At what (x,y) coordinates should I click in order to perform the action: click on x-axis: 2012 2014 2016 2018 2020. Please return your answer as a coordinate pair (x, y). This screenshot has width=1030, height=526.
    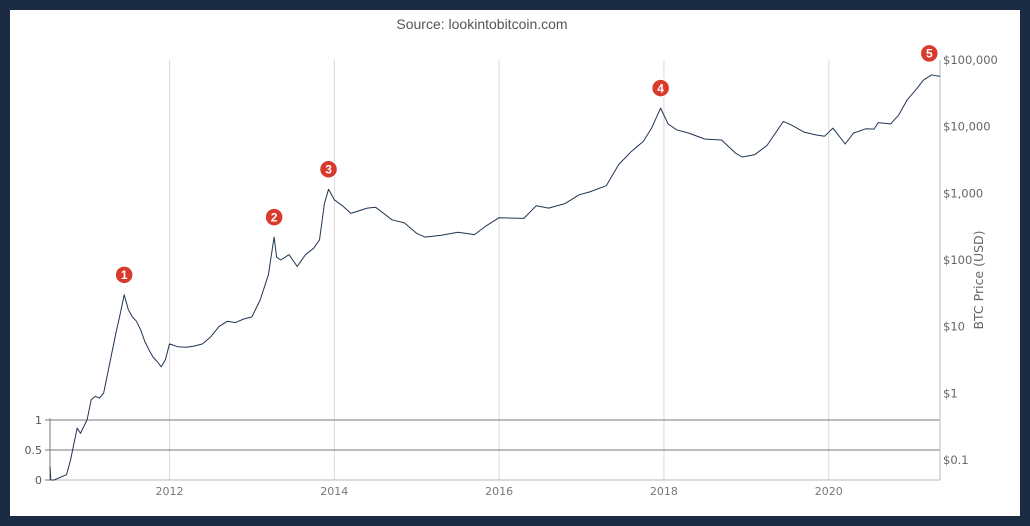
    Looking at the image, I should click on (498, 491).